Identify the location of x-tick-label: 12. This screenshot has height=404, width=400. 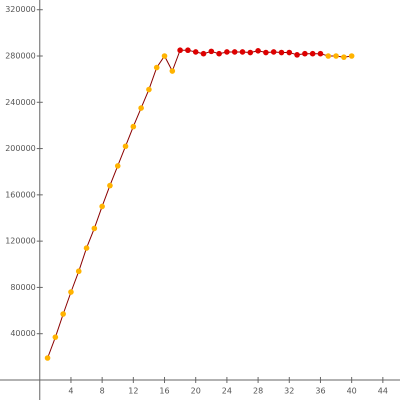
(133, 390).